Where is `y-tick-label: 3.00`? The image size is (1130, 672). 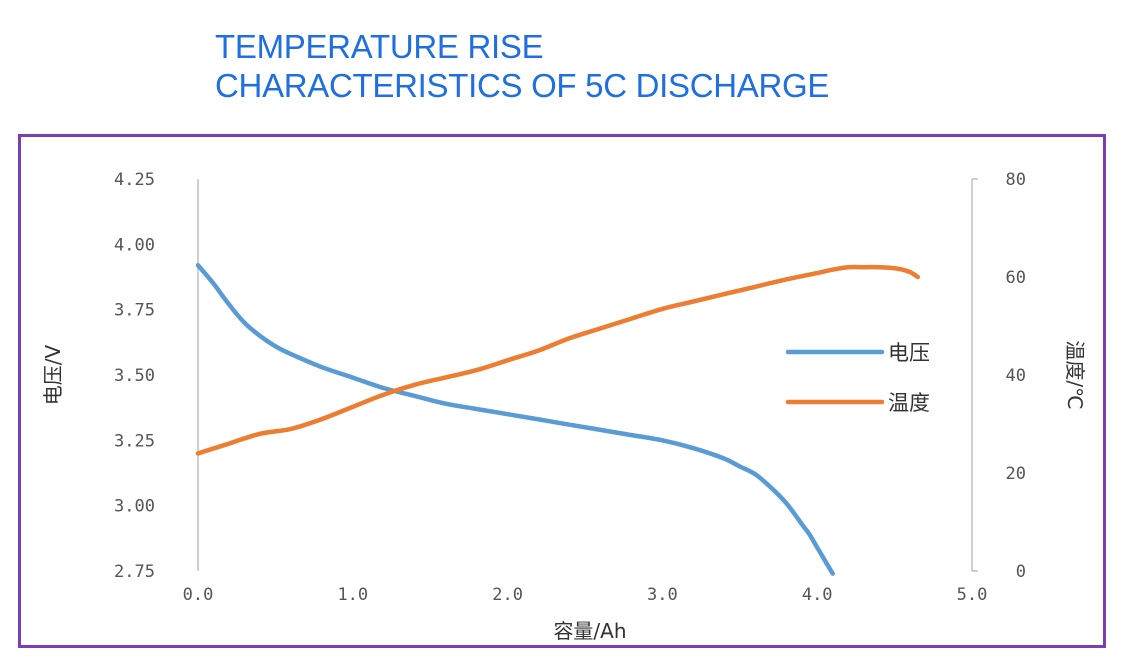
y-tick-label: 3.00 is located at coordinates (134, 507).